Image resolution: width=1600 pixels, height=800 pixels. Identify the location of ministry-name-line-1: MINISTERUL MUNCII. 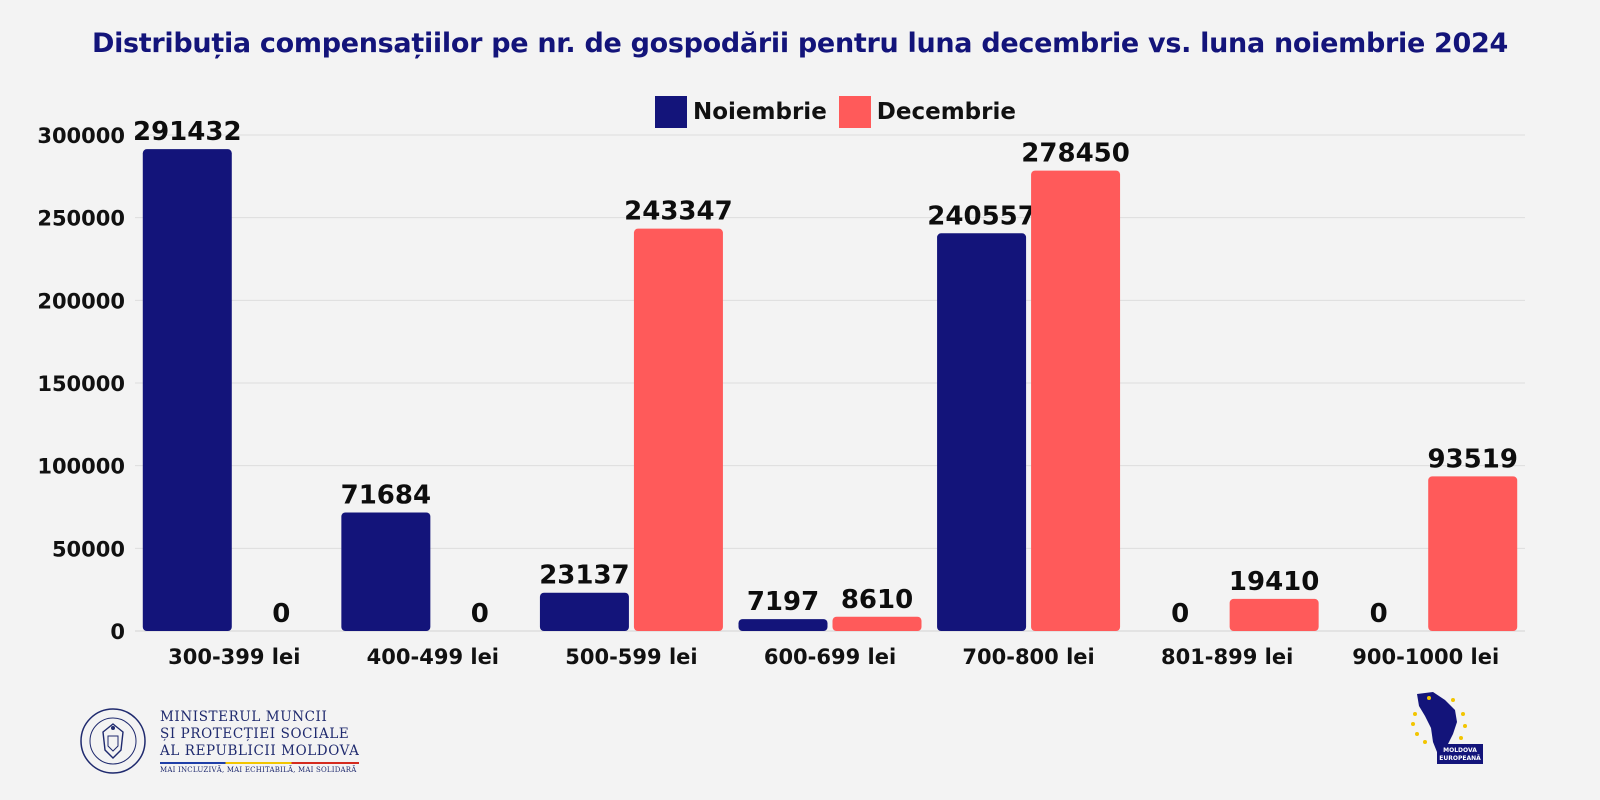
(244, 716).